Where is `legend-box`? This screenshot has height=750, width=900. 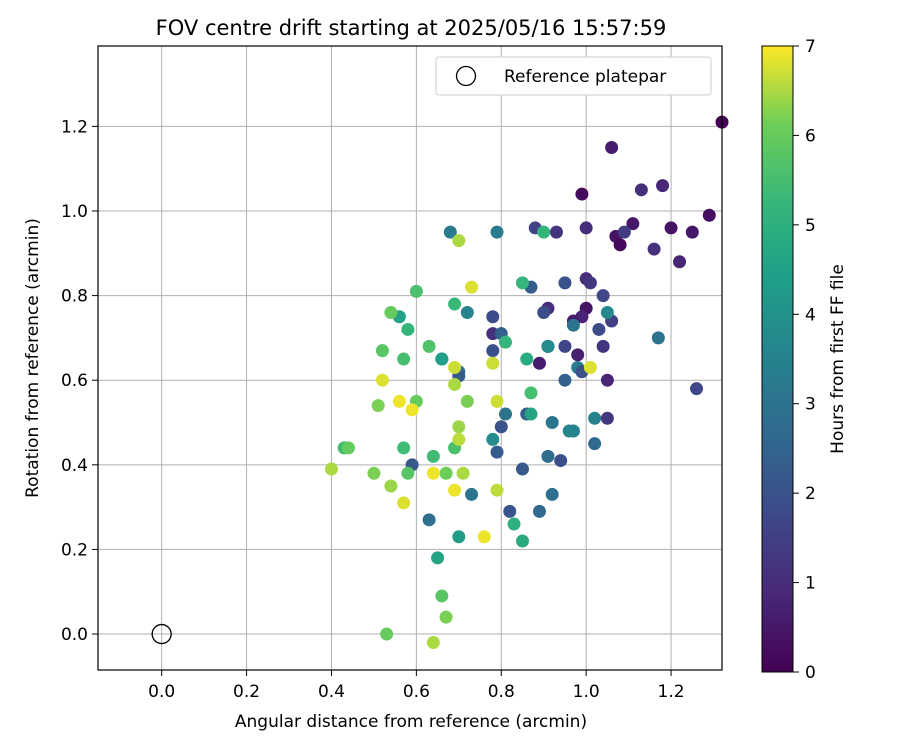 legend-box is located at coordinates (573, 76).